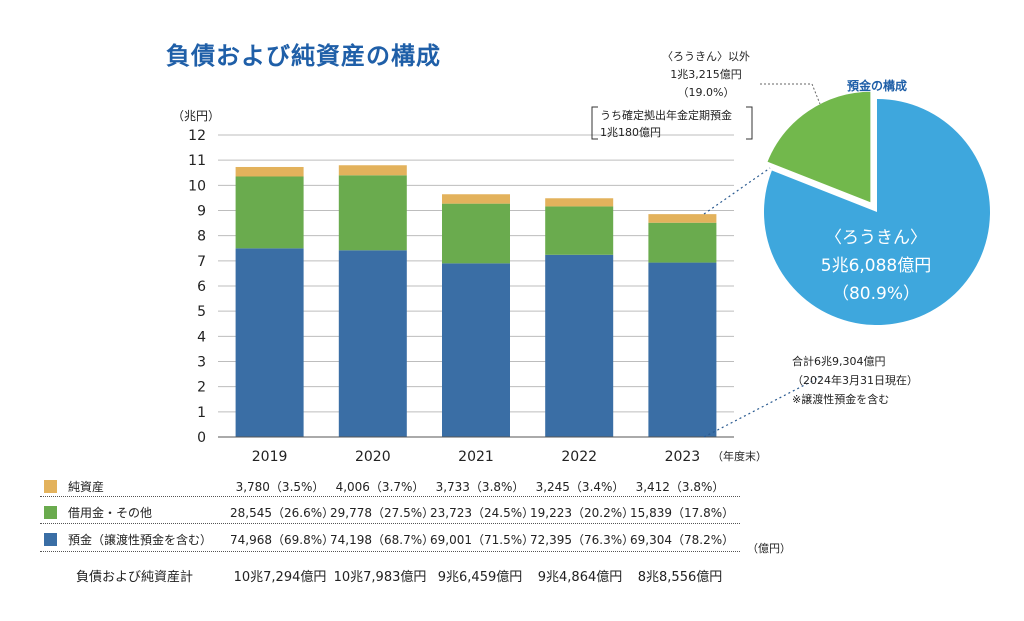  I want to click on table-cell: 28,545（26.6%）, so click(282, 513).